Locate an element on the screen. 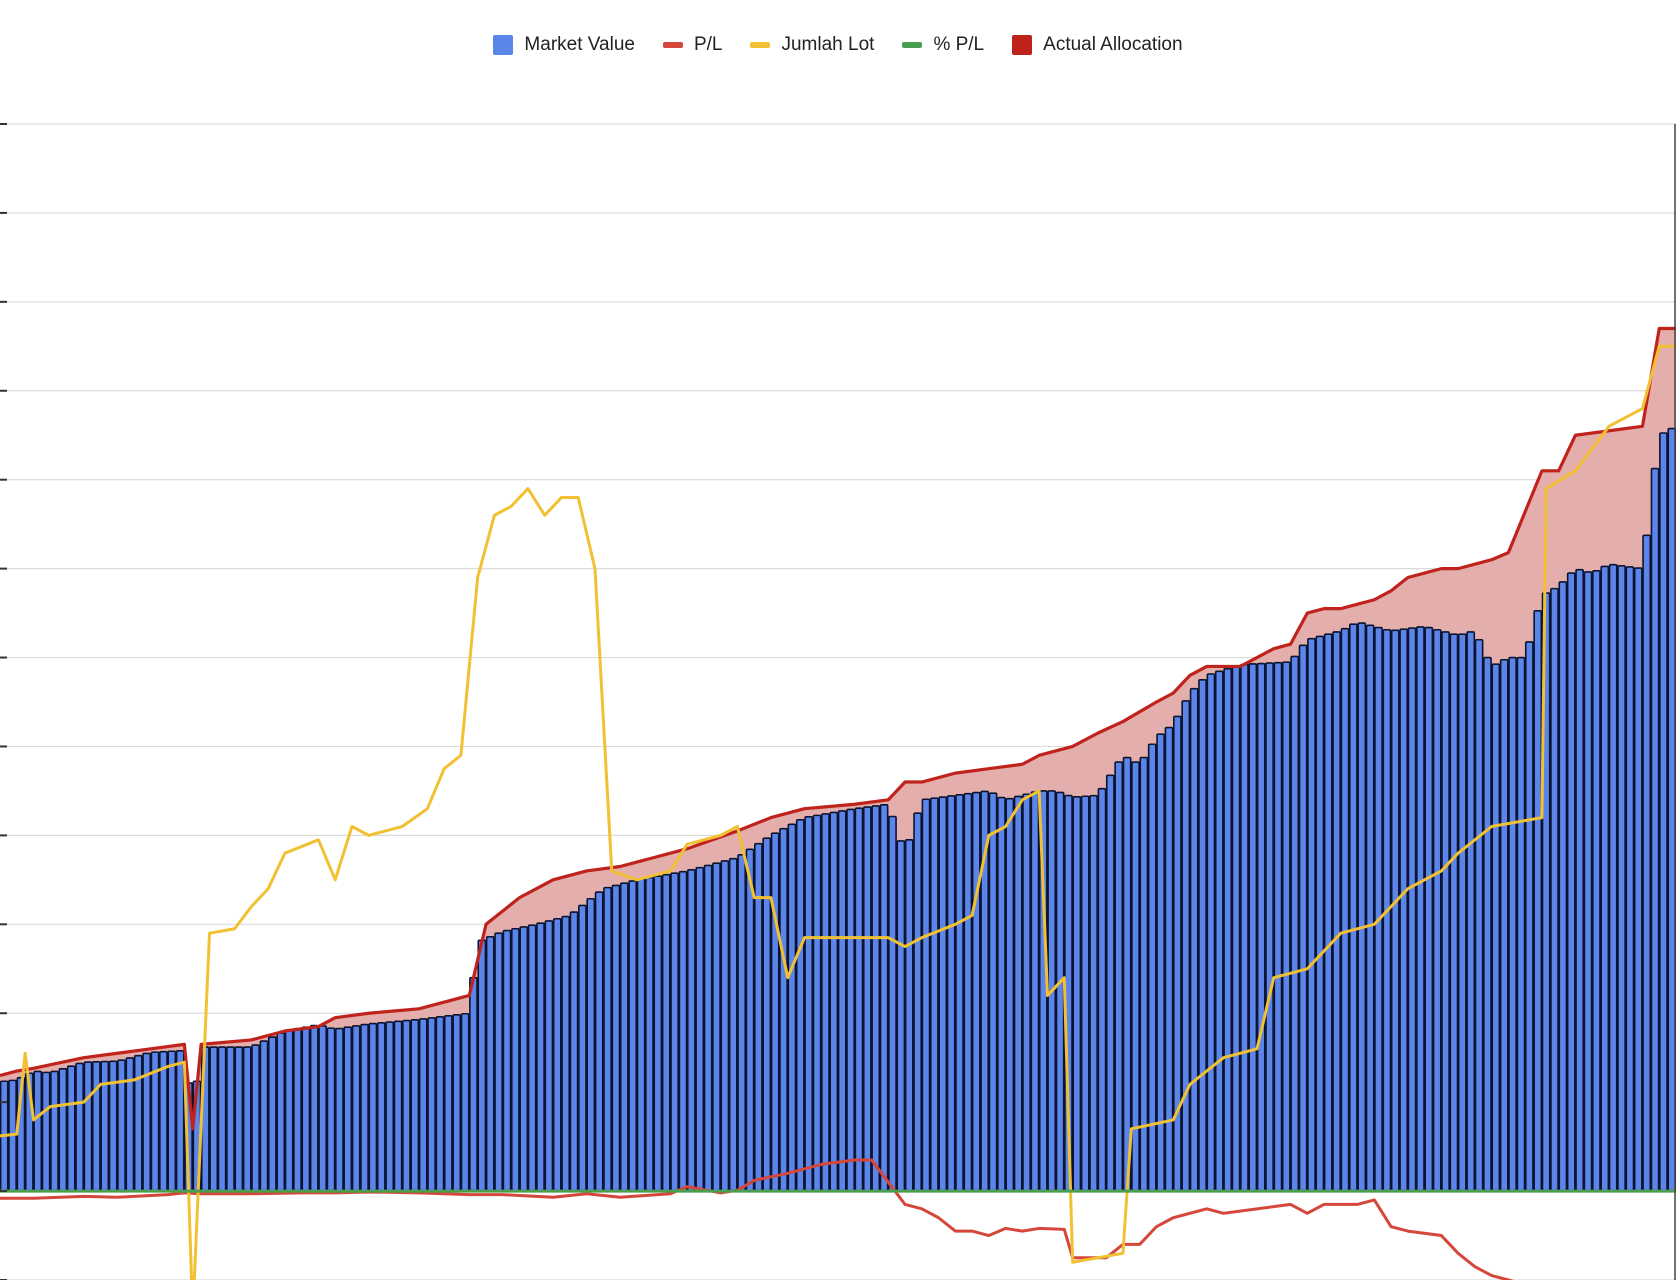  legend-item-market-value: Market Value is located at coordinates (564, 45).